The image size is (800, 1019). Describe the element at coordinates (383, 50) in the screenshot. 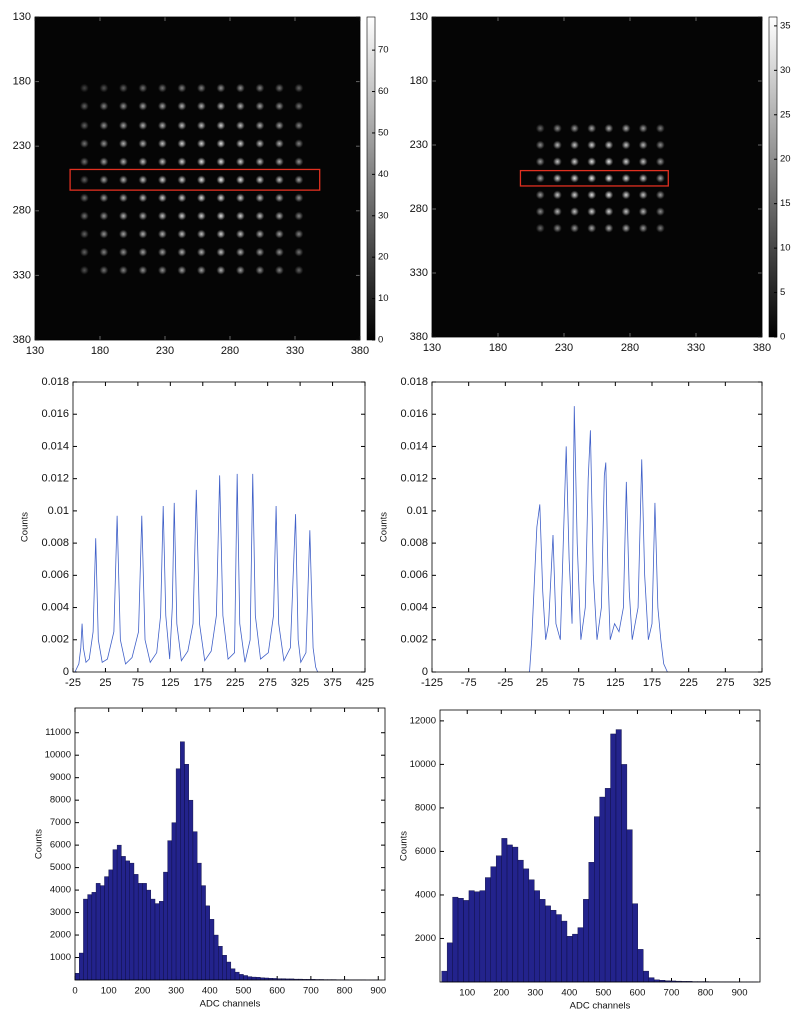

I see `colorbar-tick-label: 70` at that location.